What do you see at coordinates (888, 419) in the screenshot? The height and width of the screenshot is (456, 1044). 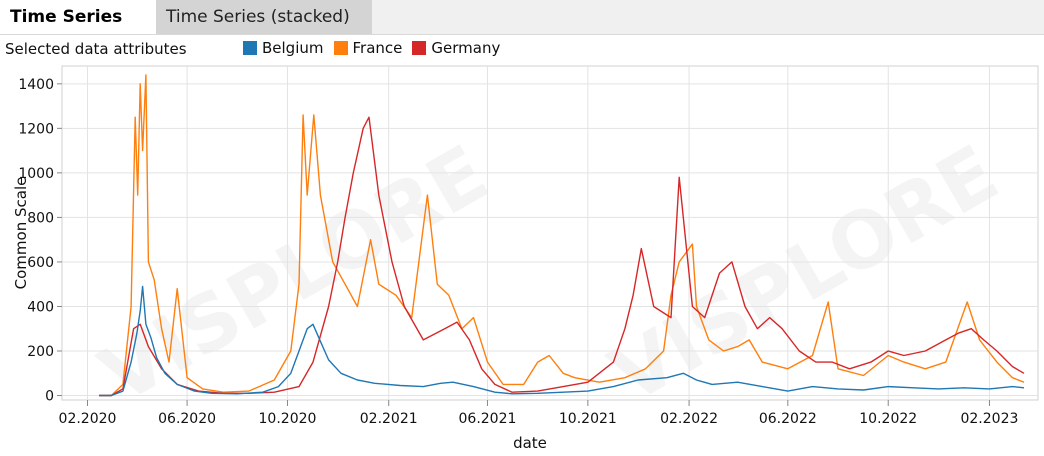 I see `x-tick-label: 10.2022` at bounding box center [888, 419].